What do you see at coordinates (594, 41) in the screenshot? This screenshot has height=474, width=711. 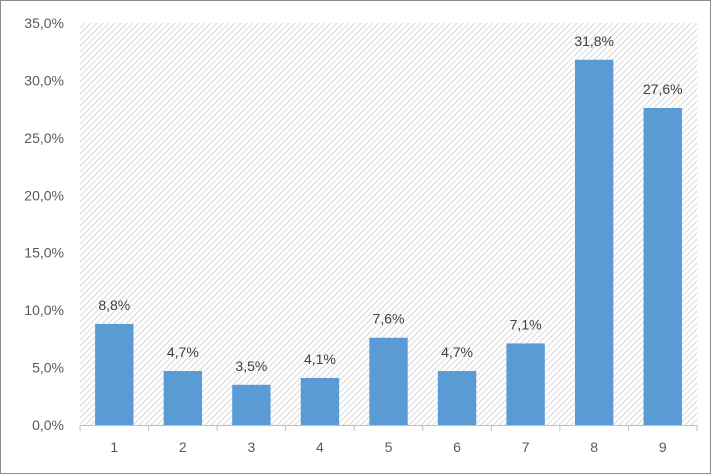 I see `data-label: 31,8%` at bounding box center [594, 41].